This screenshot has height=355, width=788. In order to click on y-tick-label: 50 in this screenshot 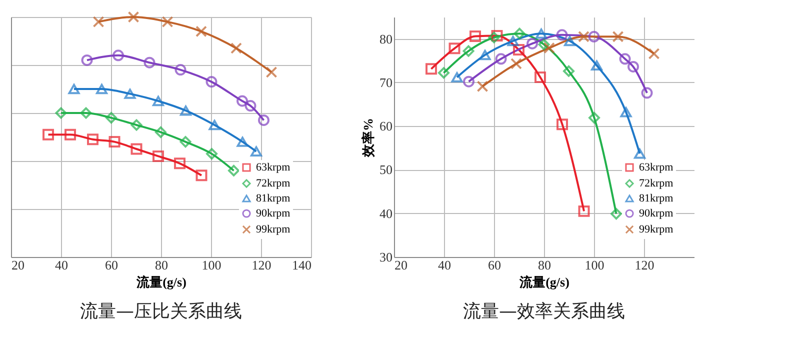, I will do `click(386, 170)`.